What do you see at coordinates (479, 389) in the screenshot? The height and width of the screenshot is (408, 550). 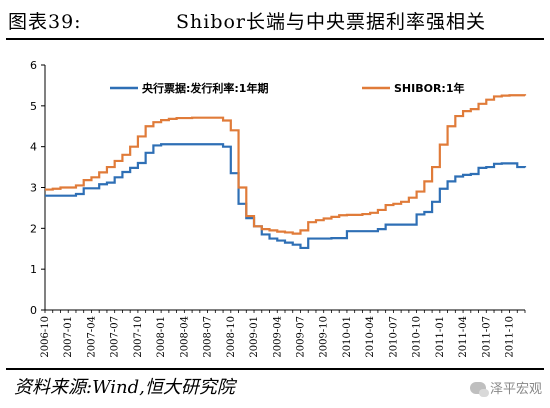 I see `wechat-icon` at bounding box center [479, 389].